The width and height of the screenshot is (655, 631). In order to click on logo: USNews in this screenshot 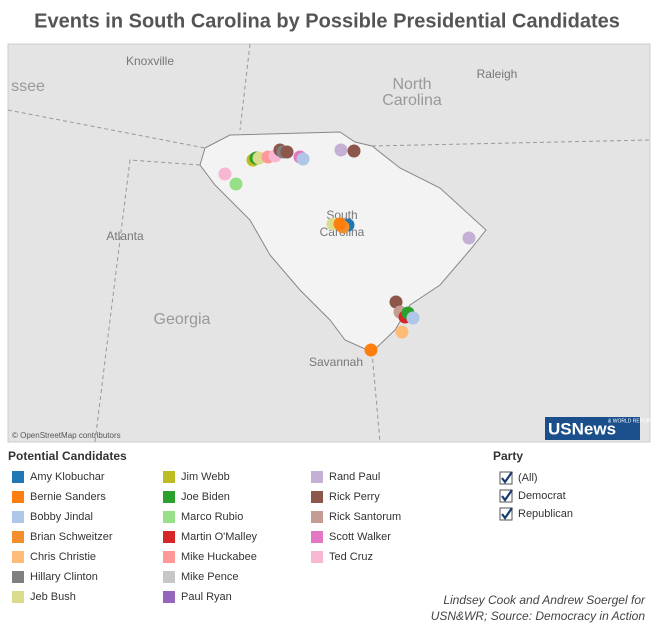, I will do `click(582, 428)`.